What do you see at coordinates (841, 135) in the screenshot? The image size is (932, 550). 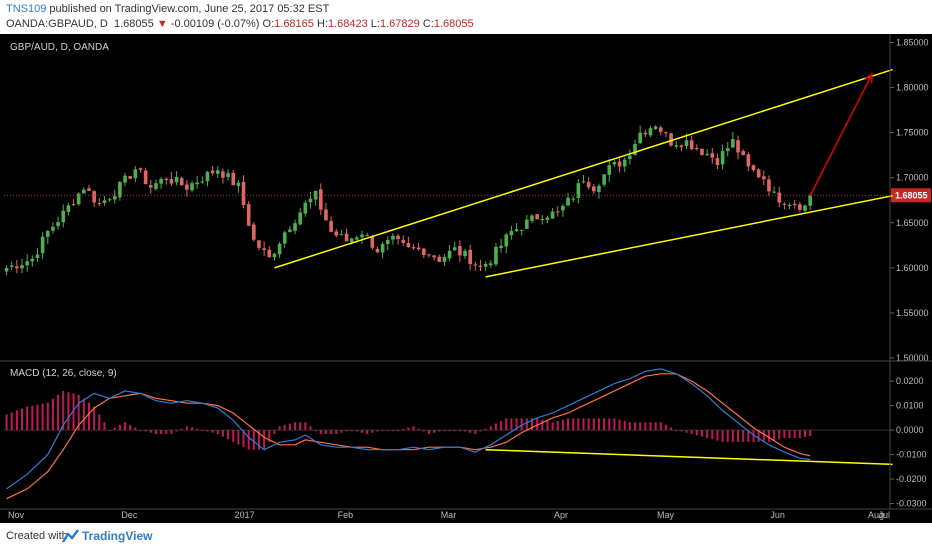 I see `projection-arrow-line` at bounding box center [841, 135].